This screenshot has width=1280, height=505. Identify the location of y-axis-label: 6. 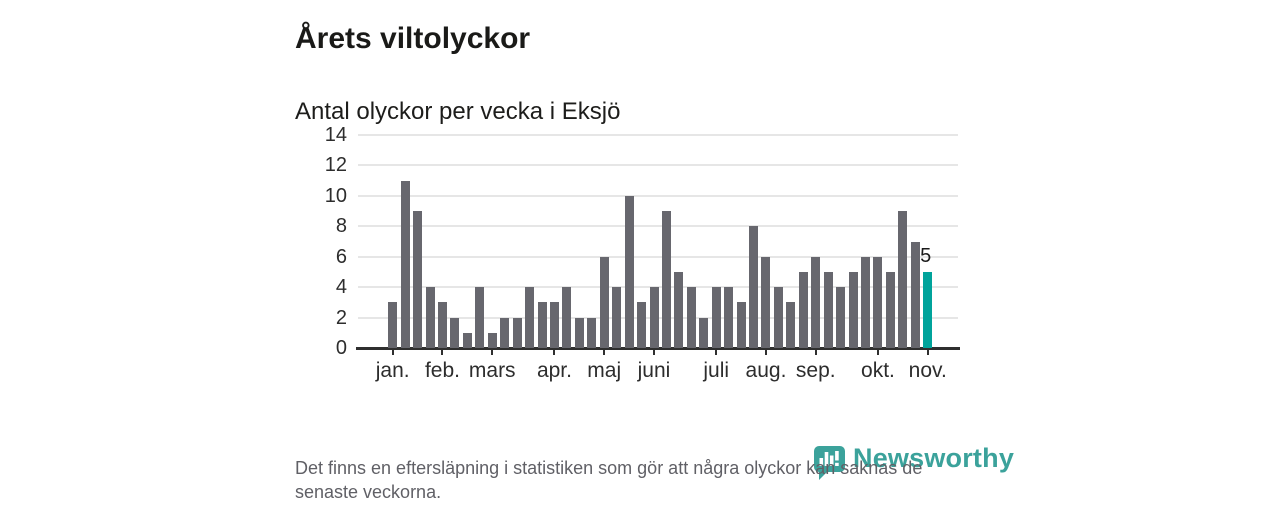
(341, 256).